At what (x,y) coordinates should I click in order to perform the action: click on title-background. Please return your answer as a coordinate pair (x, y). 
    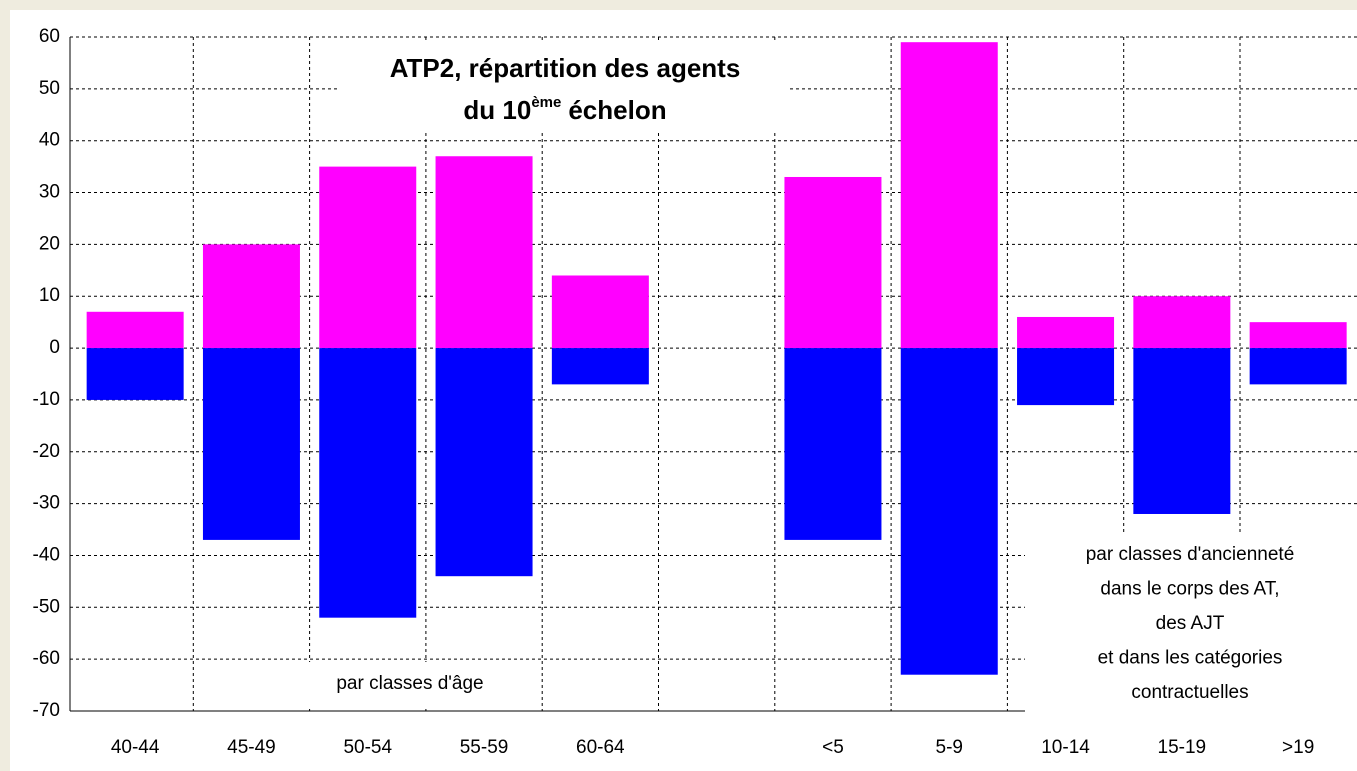
    Looking at the image, I should click on (565, 86).